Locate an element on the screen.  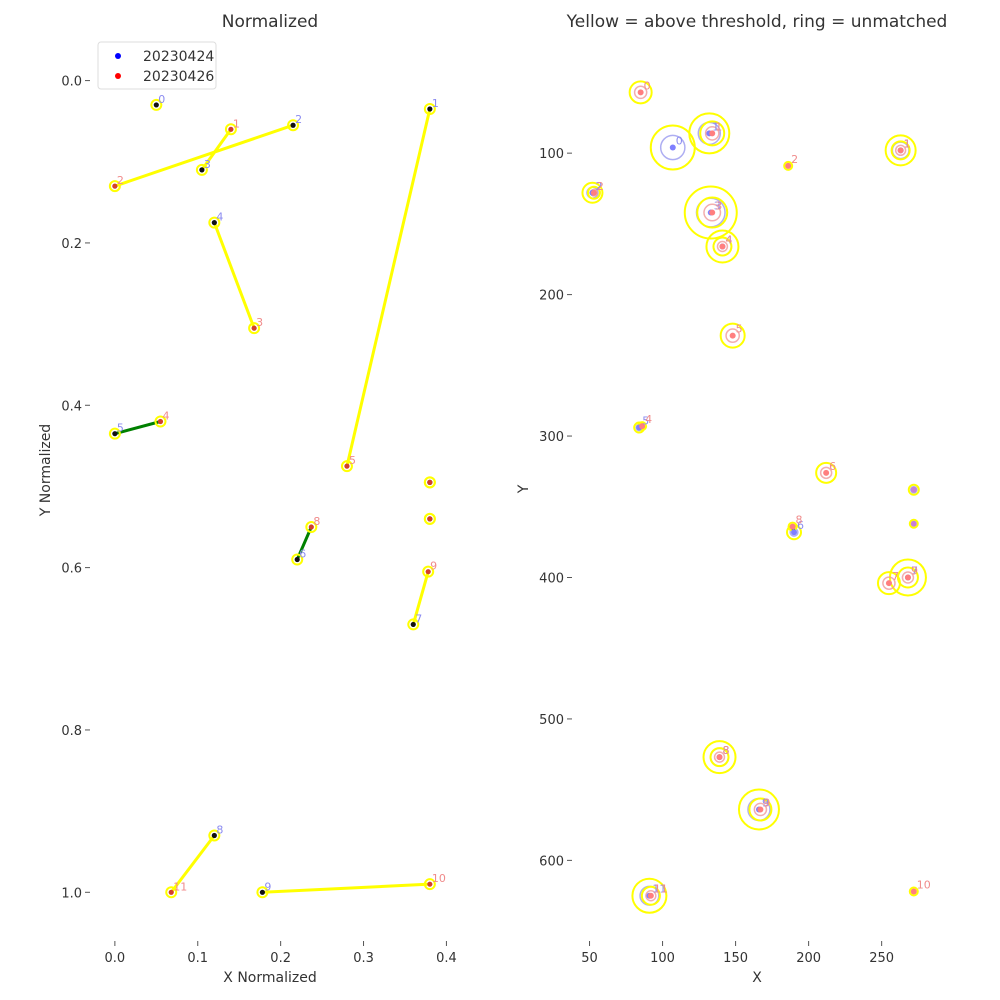
b-label-10: 8 is located at coordinates (799, 520).